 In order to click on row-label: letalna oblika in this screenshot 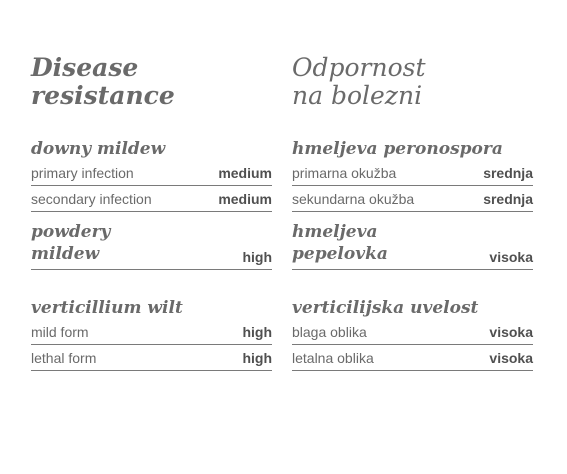, I will do `click(333, 358)`.